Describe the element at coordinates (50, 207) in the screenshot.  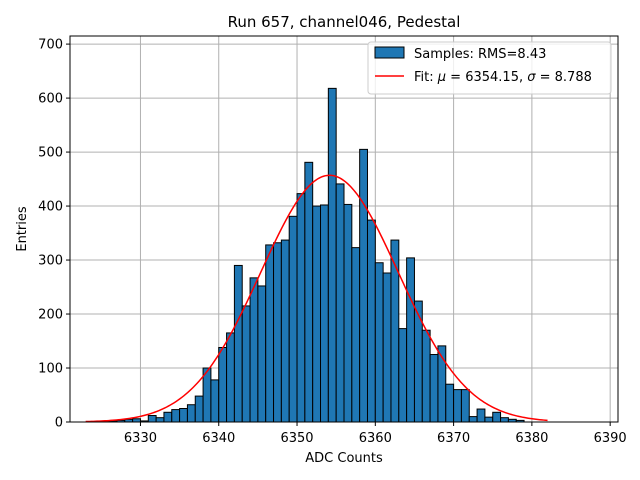
I see `y-tick-label: 400` at that location.